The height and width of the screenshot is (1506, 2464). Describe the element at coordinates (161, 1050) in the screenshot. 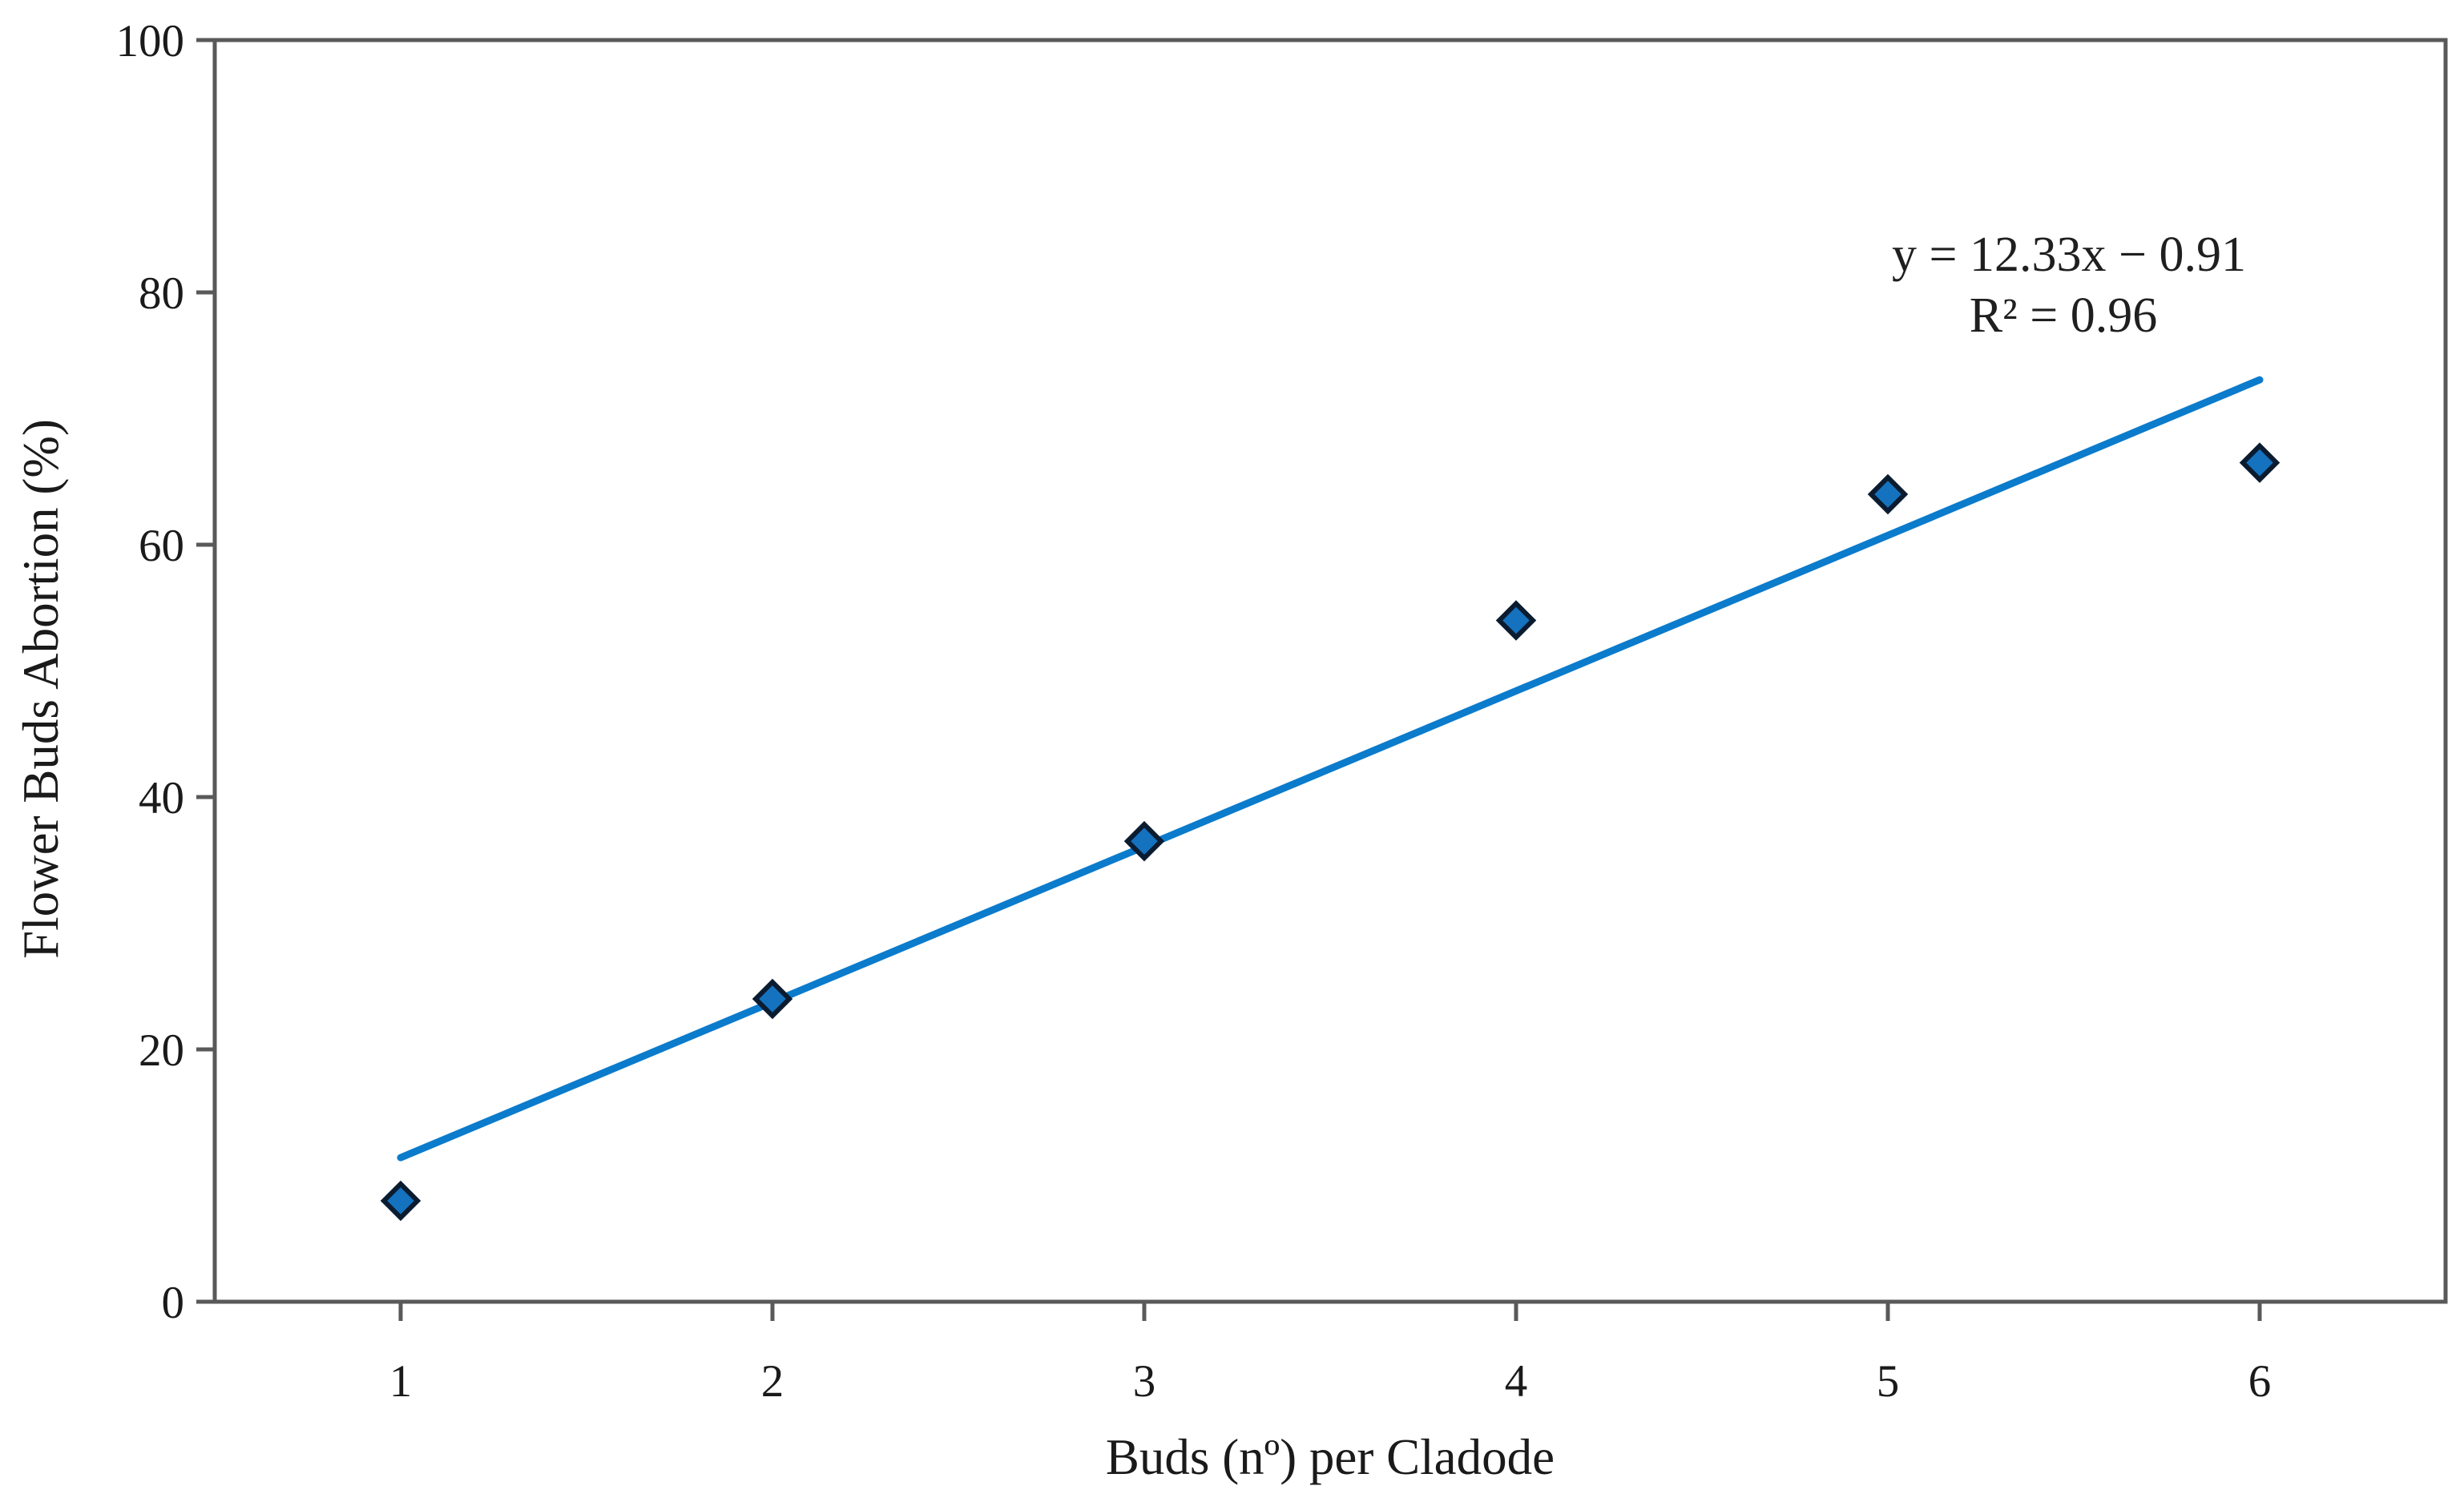

I see `y-tick-label: 20` at that location.